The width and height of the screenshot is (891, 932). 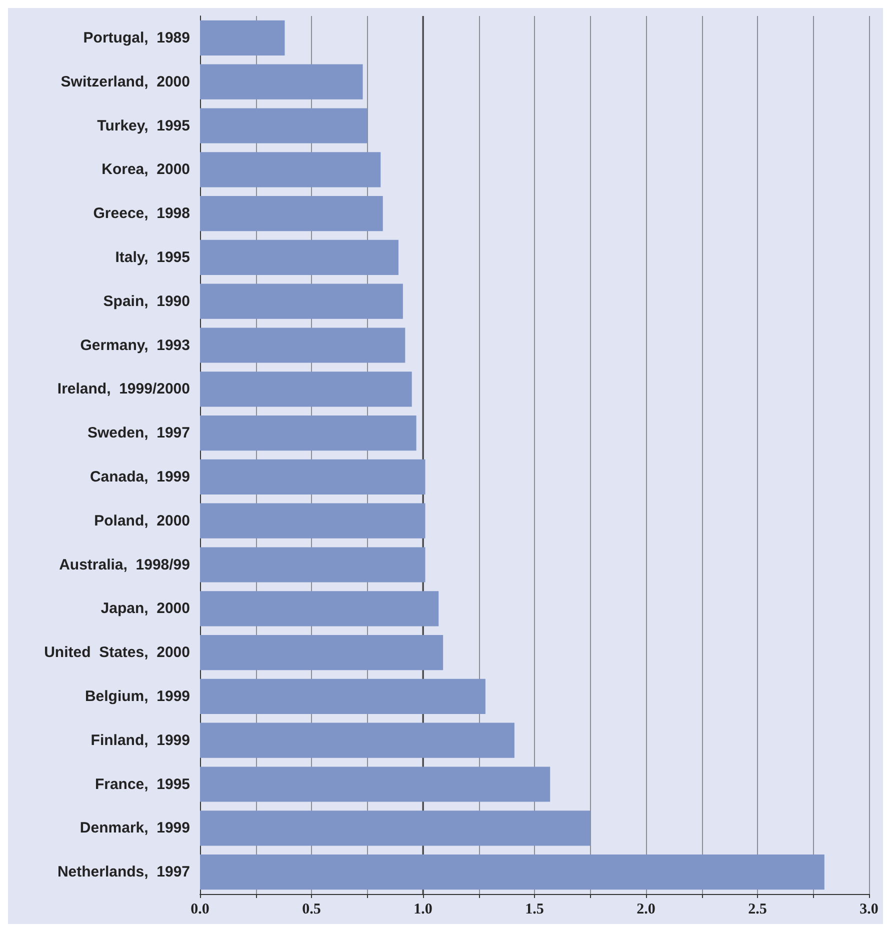 What do you see at coordinates (140, 740) in the screenshot?
I see `y-tick-label: Finland, 1999` at bounding box center [140, 740].